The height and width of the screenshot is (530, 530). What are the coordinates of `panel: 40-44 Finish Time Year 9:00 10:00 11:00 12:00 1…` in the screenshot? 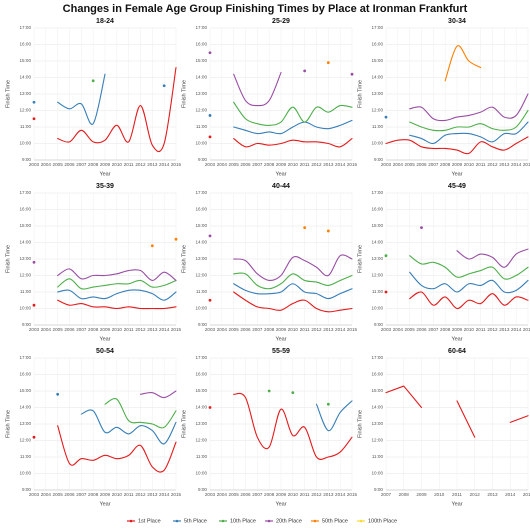 It's located at (269, 263).